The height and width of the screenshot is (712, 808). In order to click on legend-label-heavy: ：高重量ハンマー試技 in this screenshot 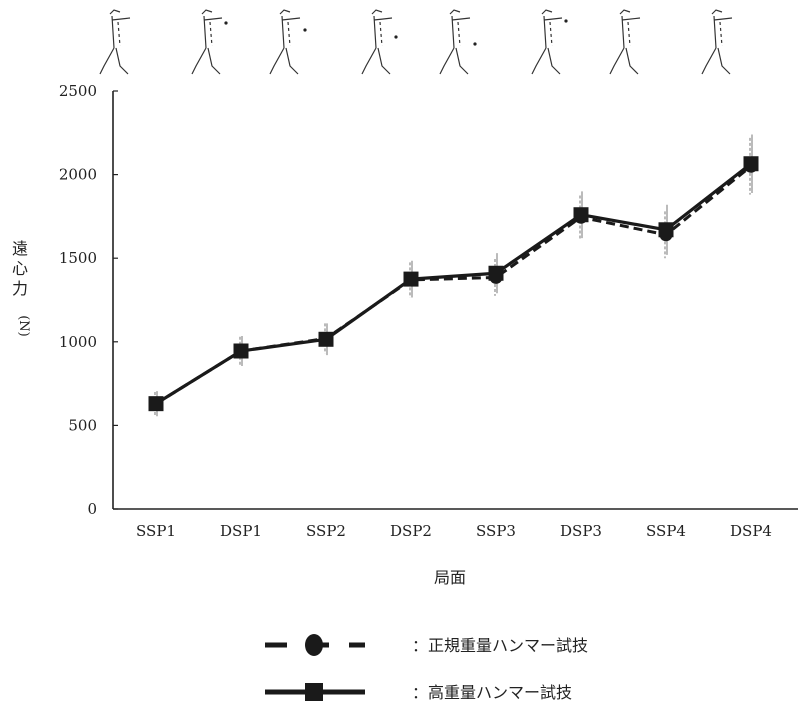, I will do `click(492, 692)`.